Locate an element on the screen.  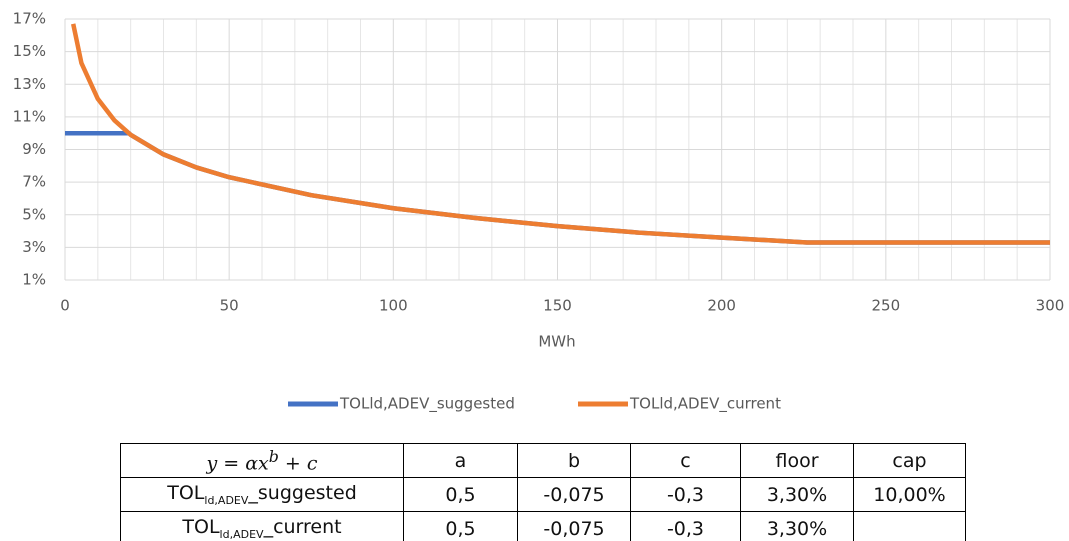
cell-text: 10,00% is located at coordinates (909, 494).